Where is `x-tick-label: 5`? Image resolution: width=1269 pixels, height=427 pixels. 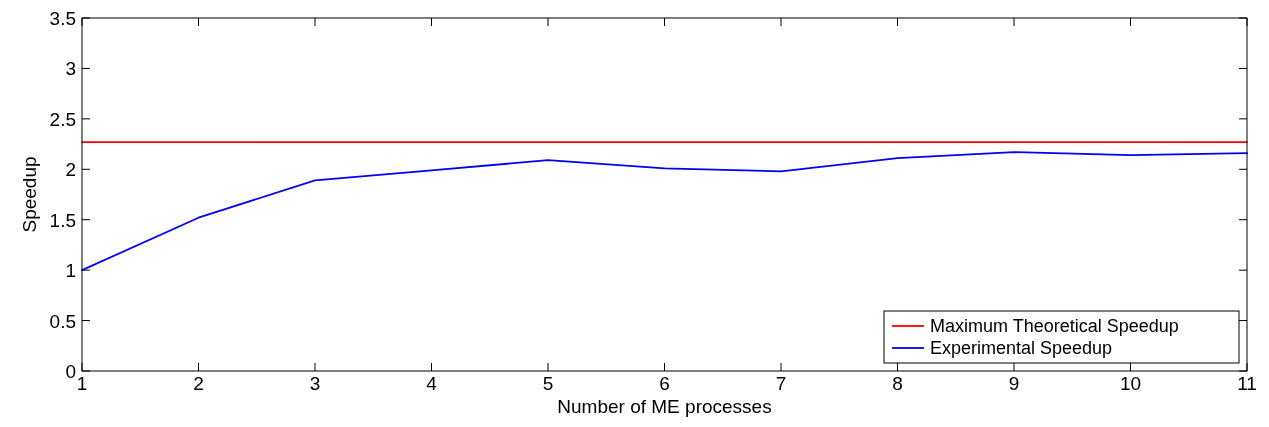 x-tick-label: 5 is located at coordinates (548, 383).